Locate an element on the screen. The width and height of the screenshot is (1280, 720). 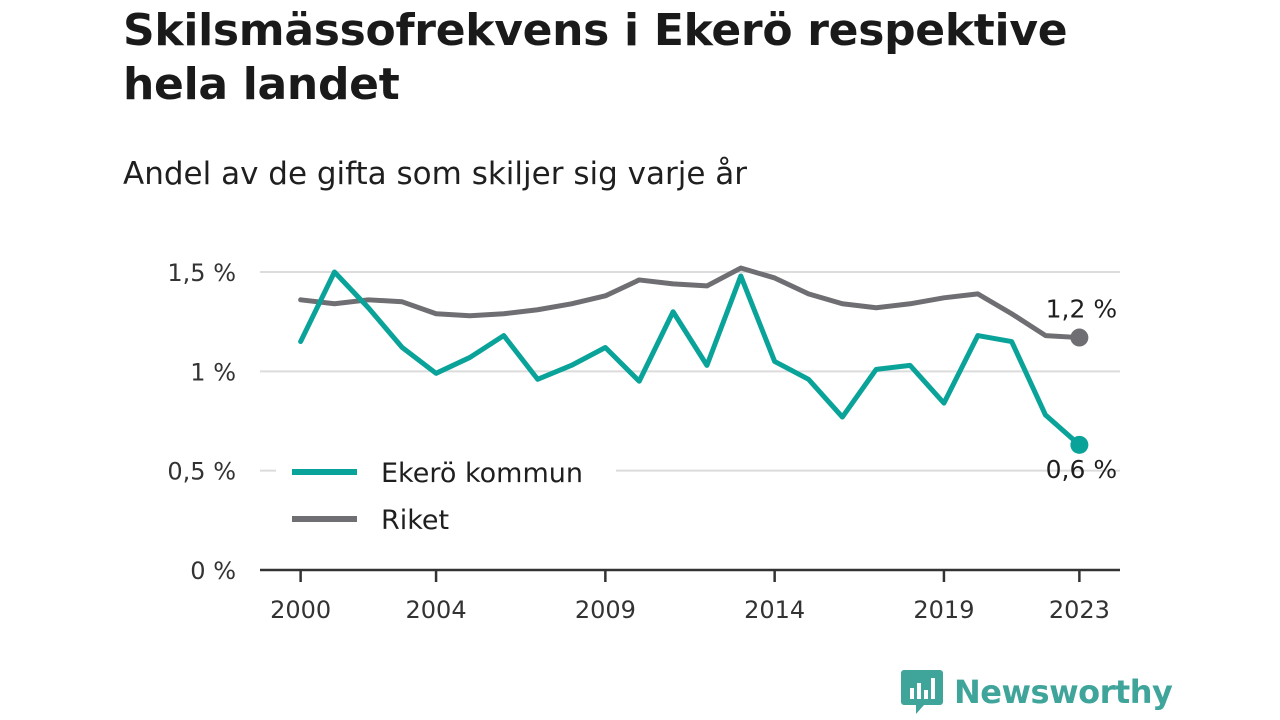
brand-name: Newsworthy is located at coordinates (1063, 692).